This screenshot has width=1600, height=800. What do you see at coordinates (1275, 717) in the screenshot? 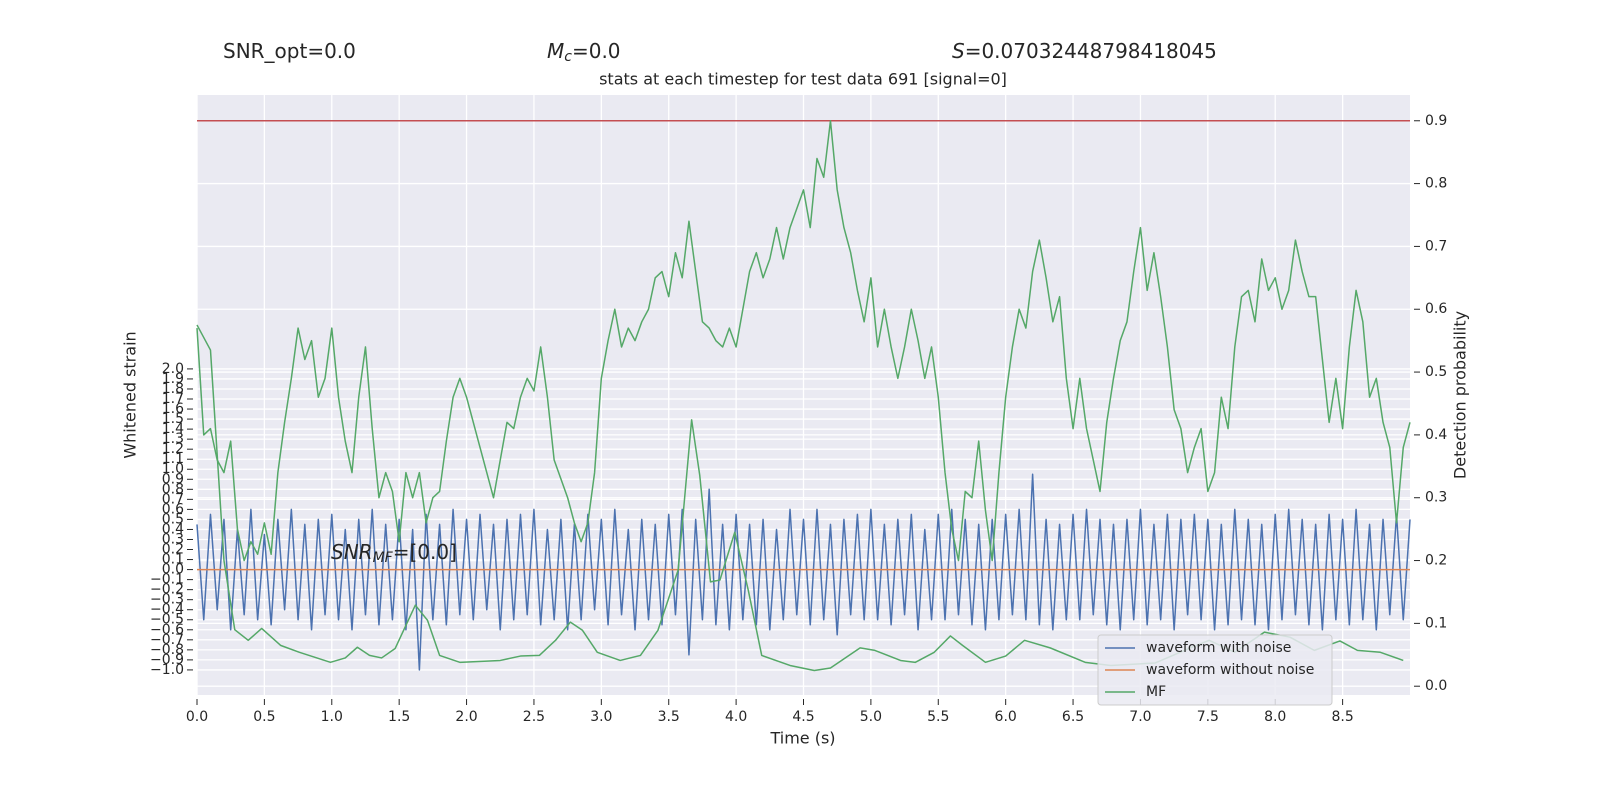
I see `x-tick-label: 8.0` at bounding box center [1275, 717].